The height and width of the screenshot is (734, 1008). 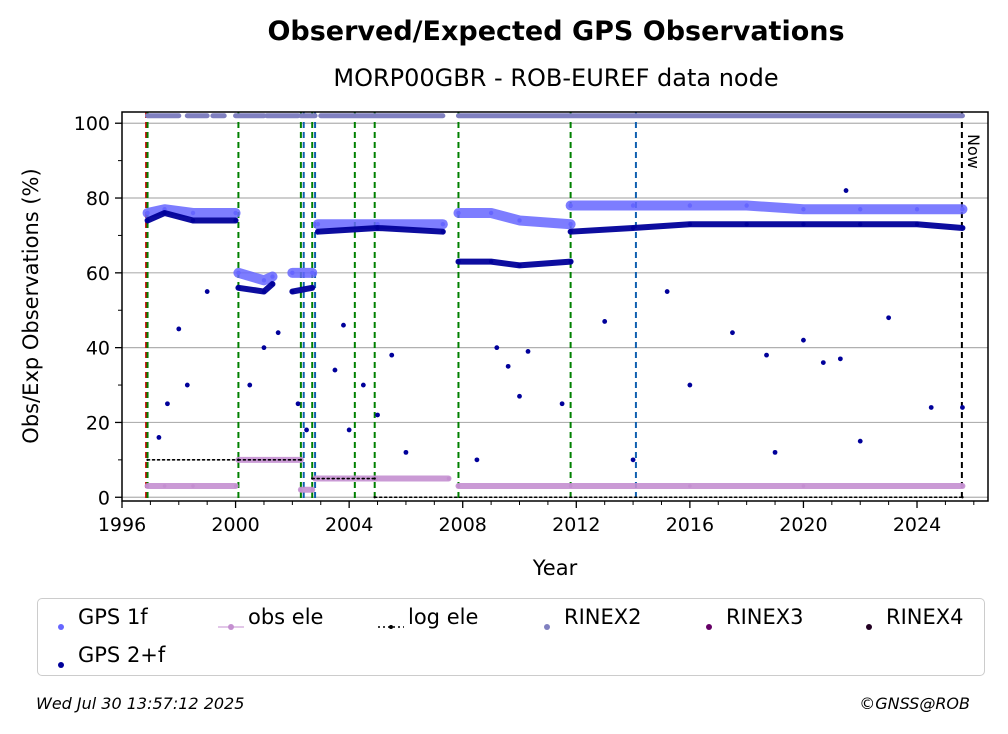 I want to click on x-tick-label-2004: 2004, so click(x=349, y=525).